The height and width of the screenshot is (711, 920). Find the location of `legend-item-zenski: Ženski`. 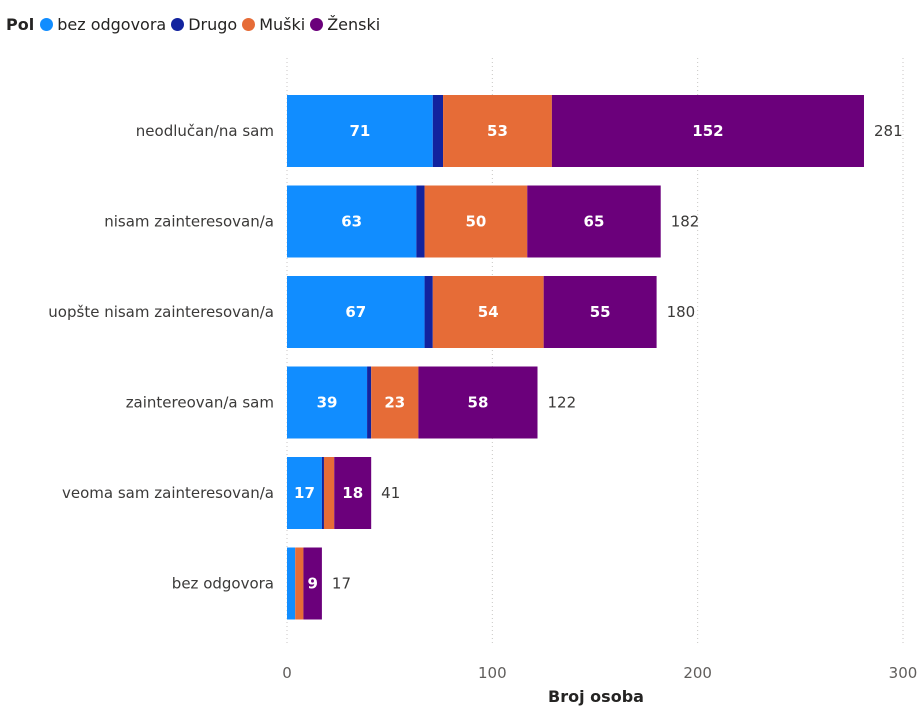

legend-item-zenski: Ženski is located at coordinates (345, 24).